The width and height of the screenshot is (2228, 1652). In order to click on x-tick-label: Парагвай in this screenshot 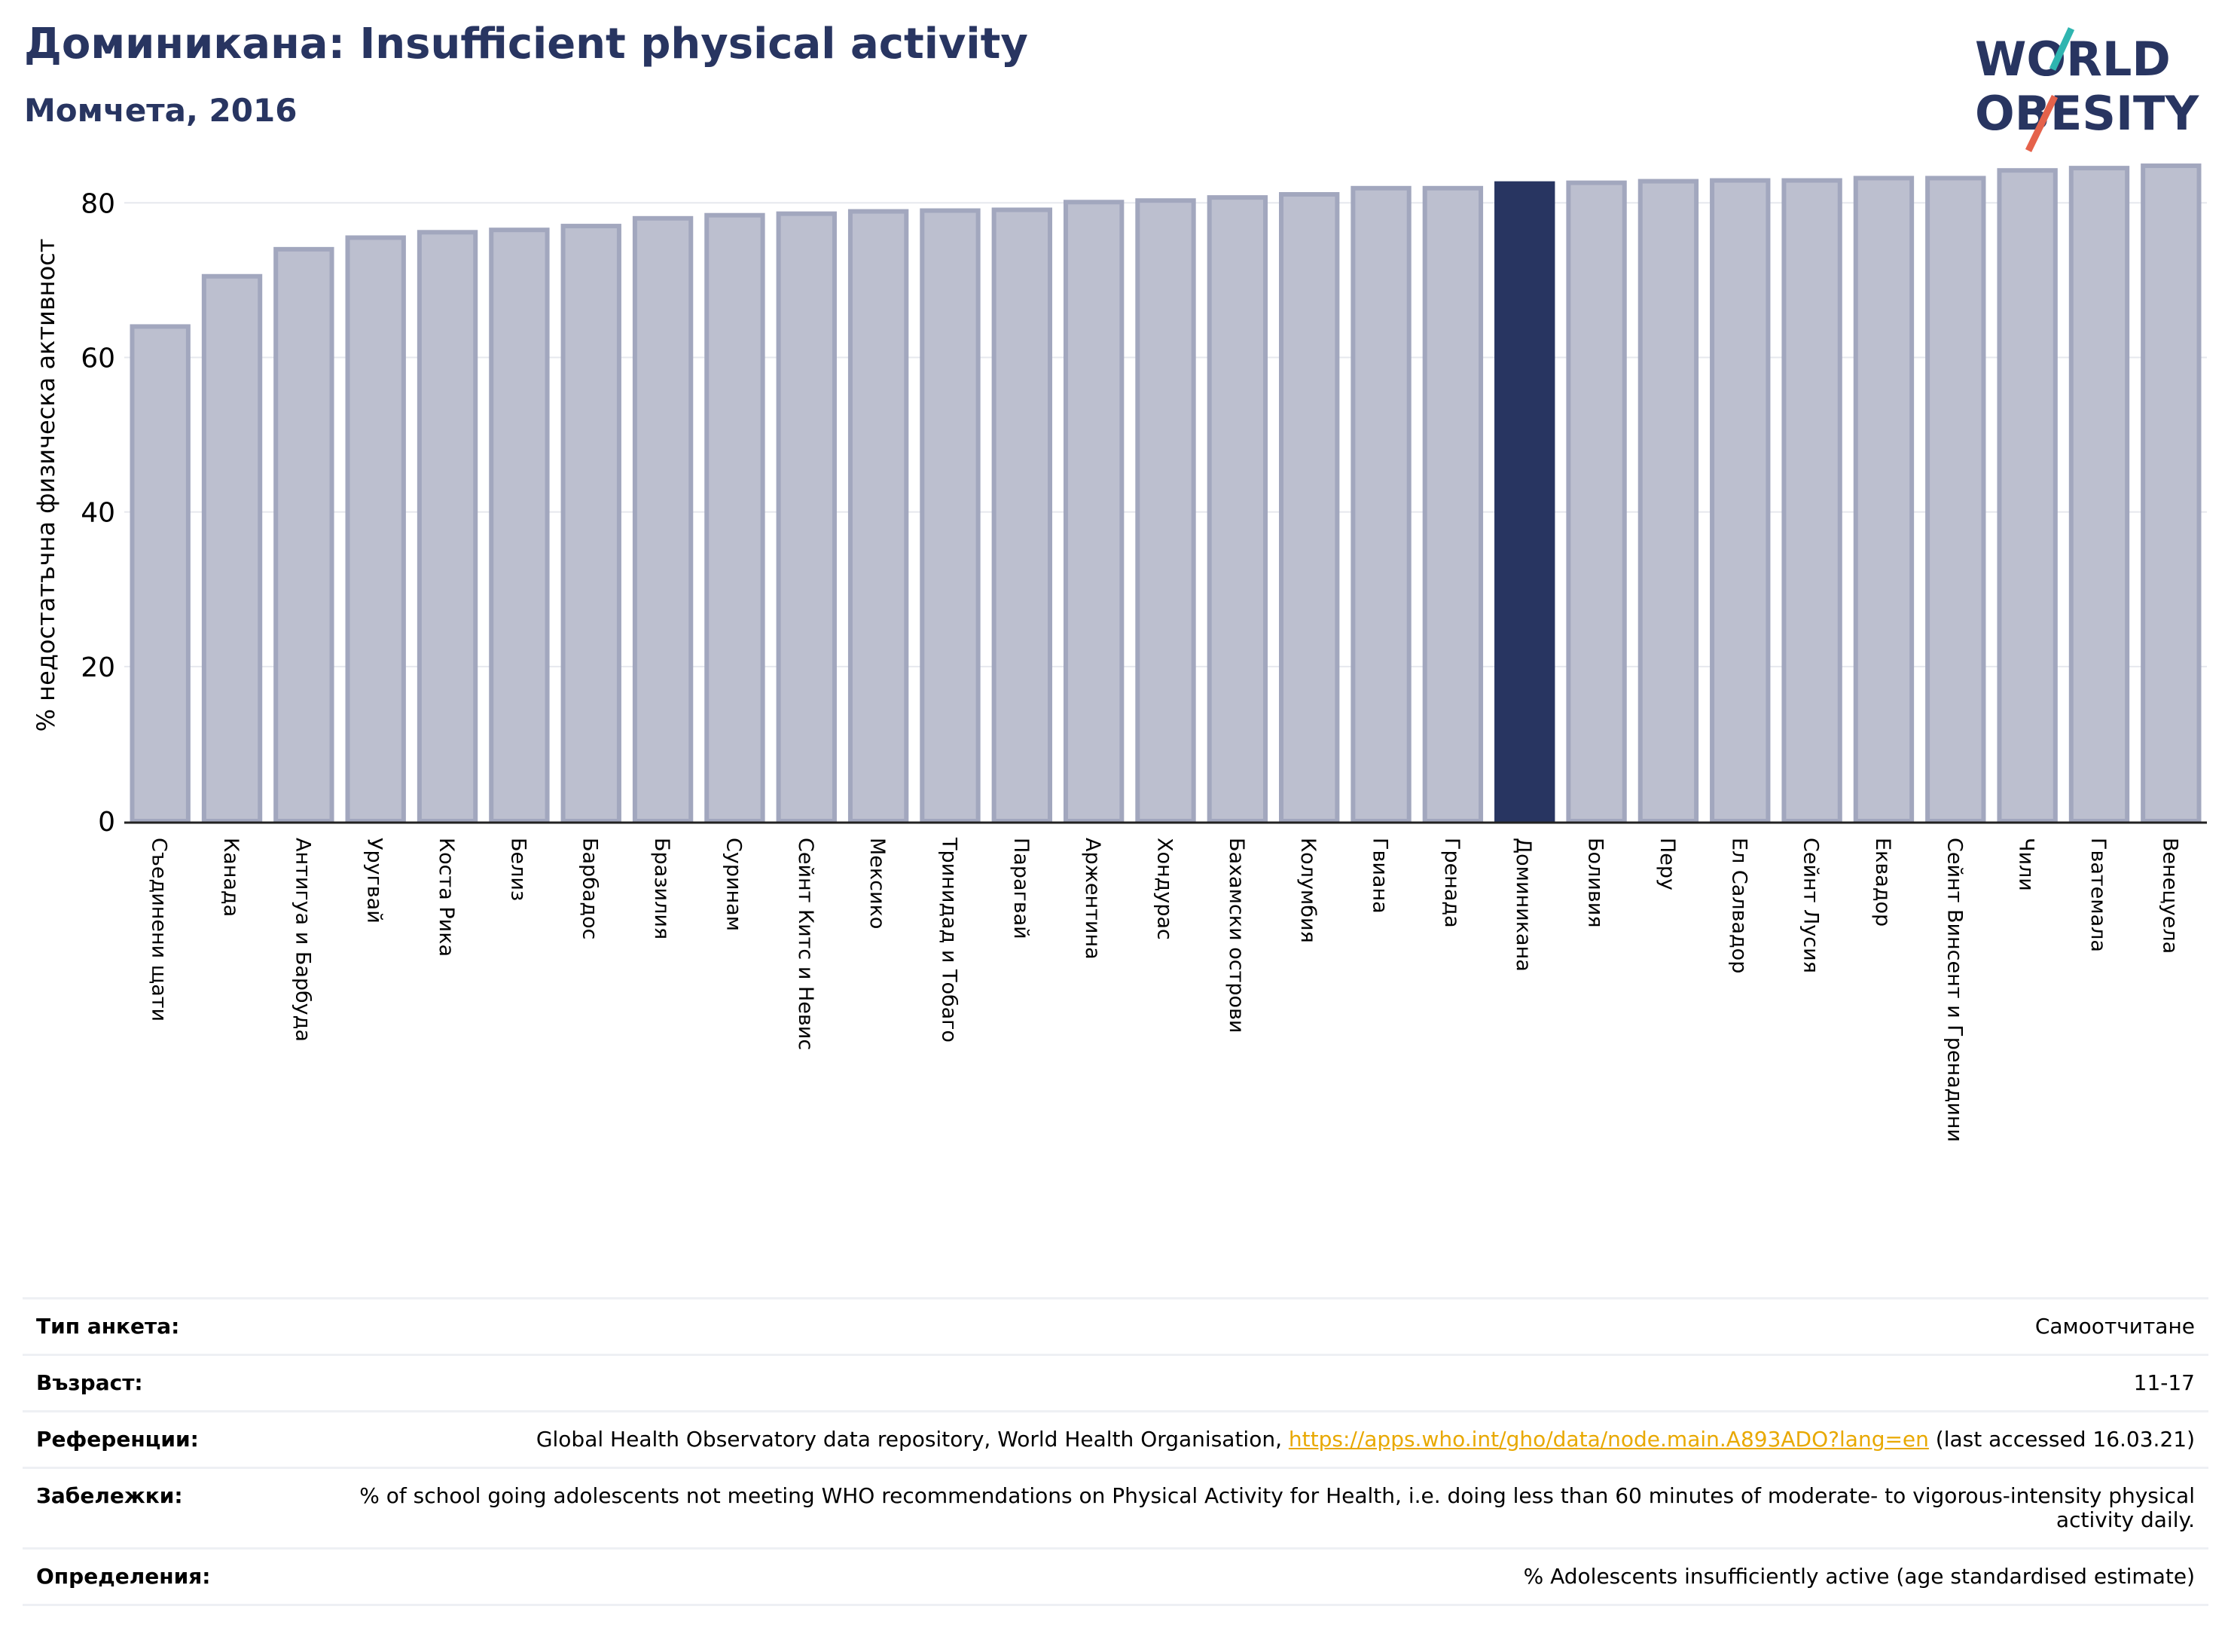, I will do `click(1021, 888)`.